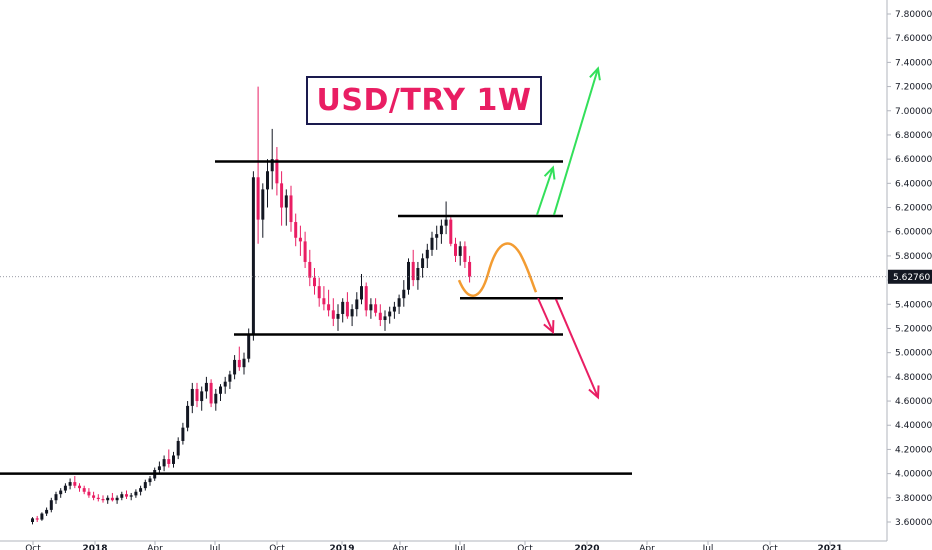  Describe the element at coordinates (913, 305) in the screenshot. I see `y-tick-label: 5.40000` at that location.